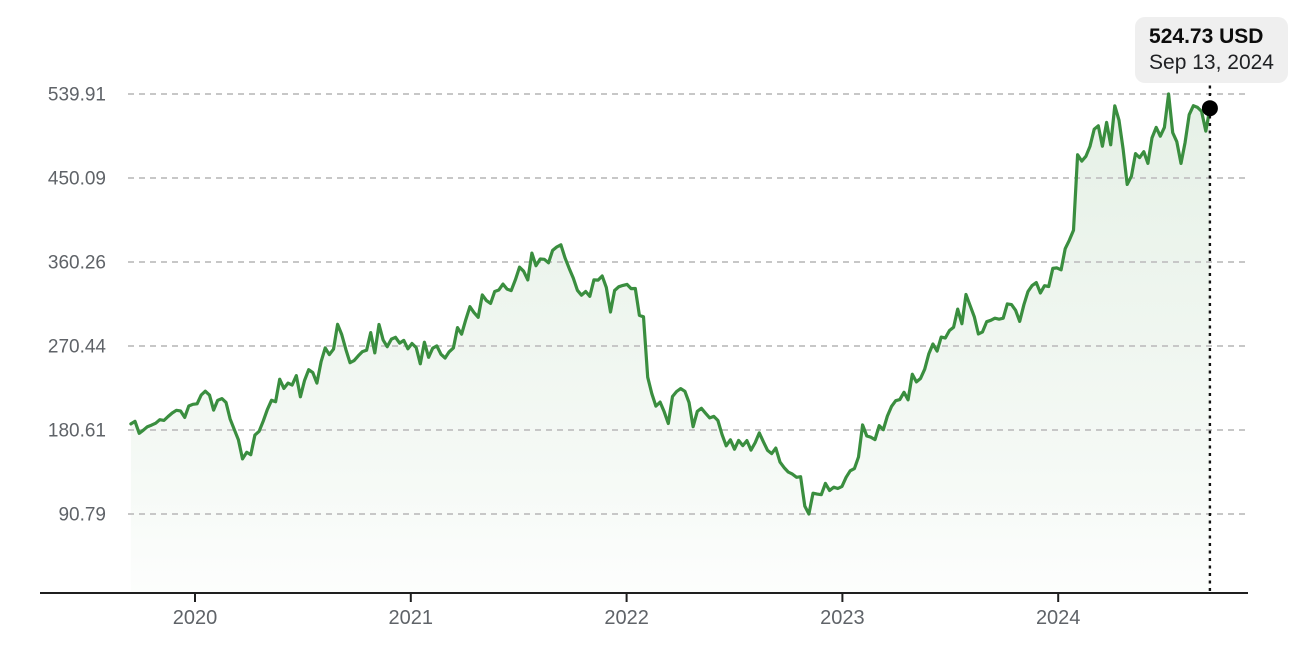  What do you see at coordinates (1211, 50) in the screenshot?
I see `price-tooltip: 524.73 USD Sep 13, 2024` at bounding box center [1211, 50].